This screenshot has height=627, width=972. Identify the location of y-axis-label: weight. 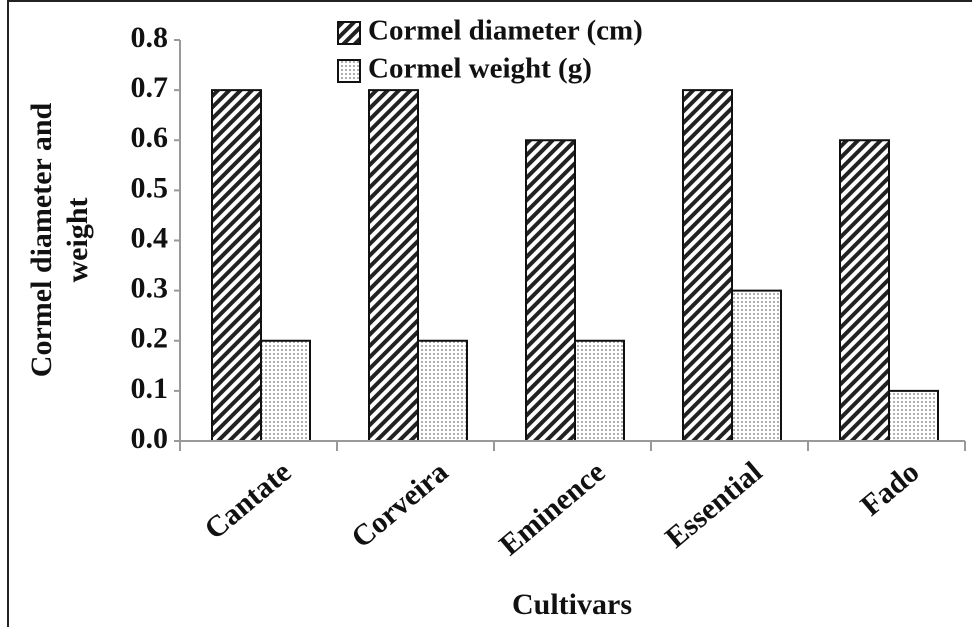
(77, 240).